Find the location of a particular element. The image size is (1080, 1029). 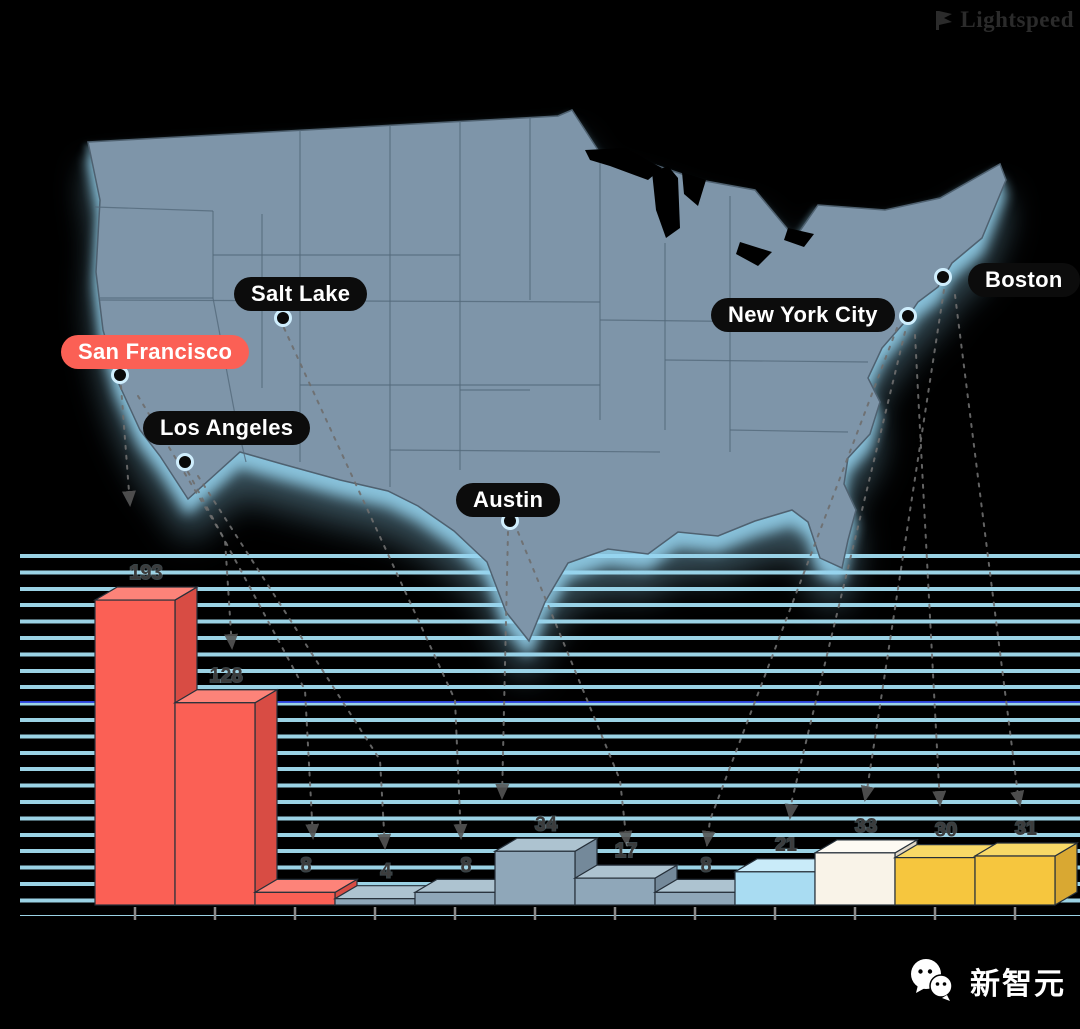

wechat-icon is located at coordinates (932, 980).